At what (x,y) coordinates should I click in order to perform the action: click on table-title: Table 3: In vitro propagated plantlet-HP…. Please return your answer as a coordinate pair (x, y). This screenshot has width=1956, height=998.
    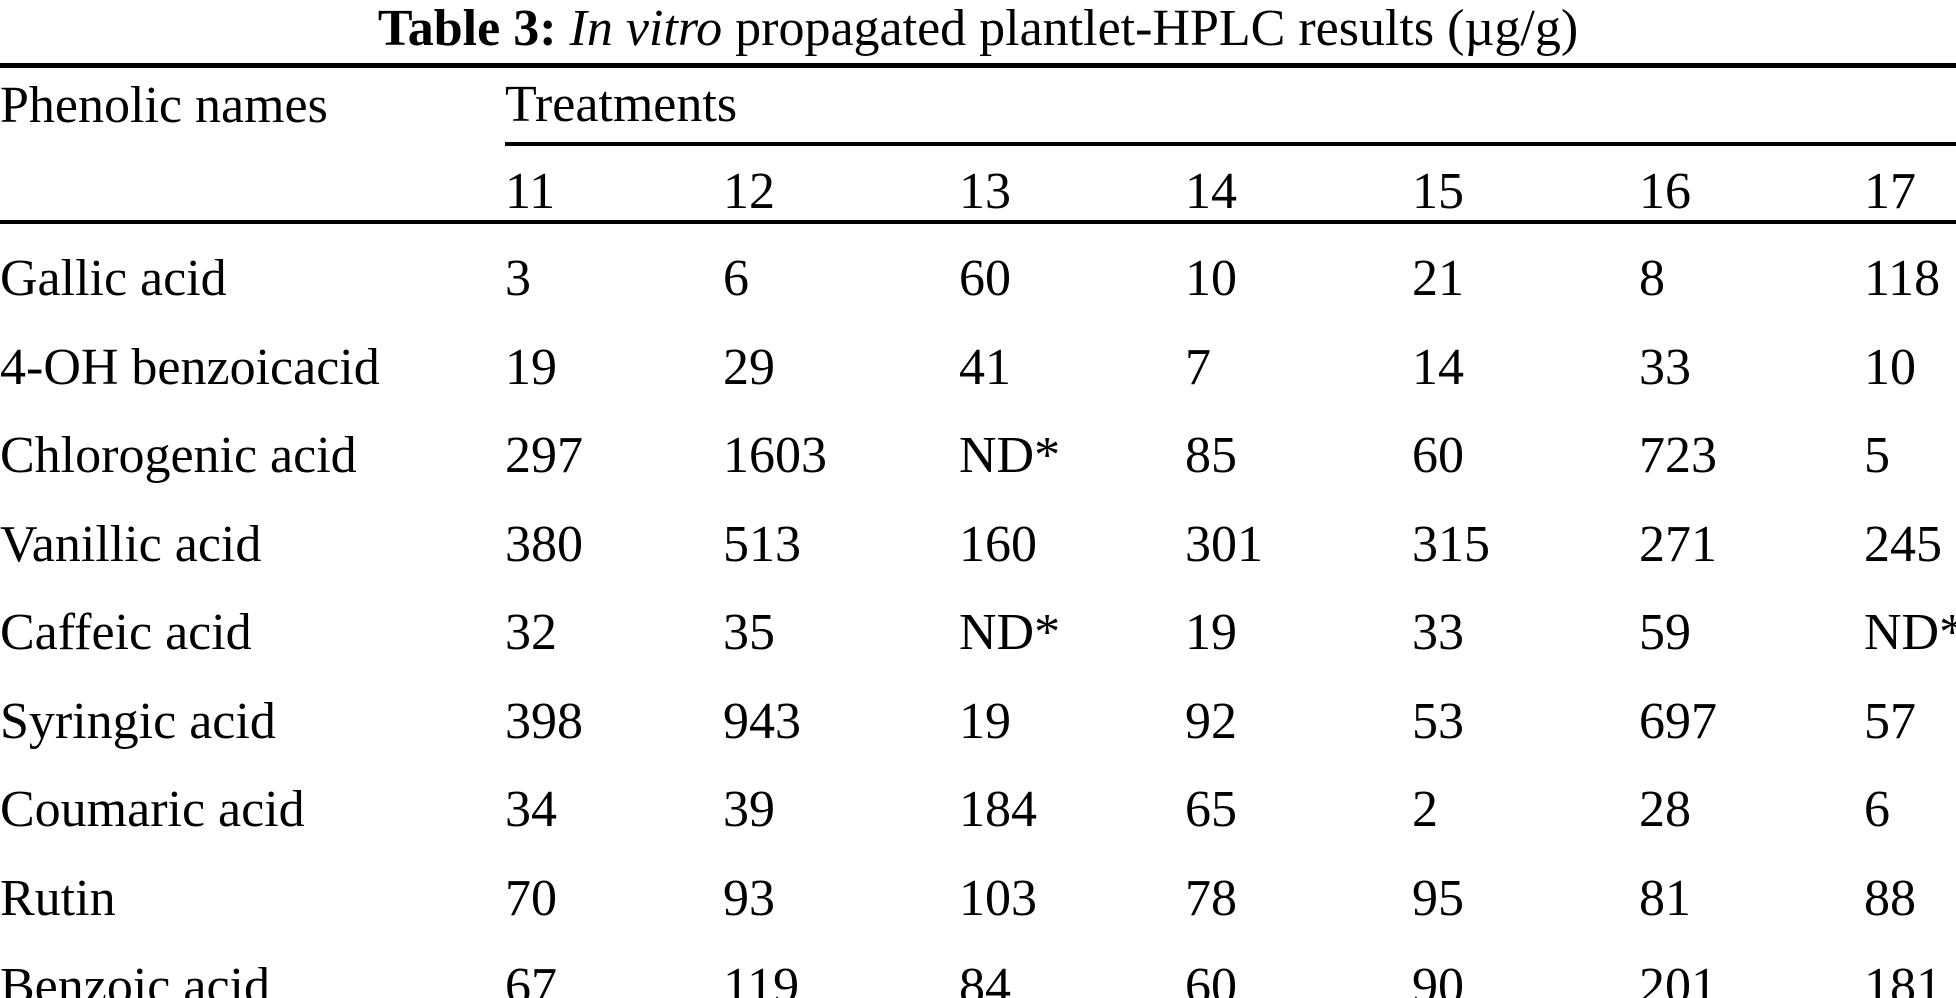
    Looking at the image, I should click on (978, 31).